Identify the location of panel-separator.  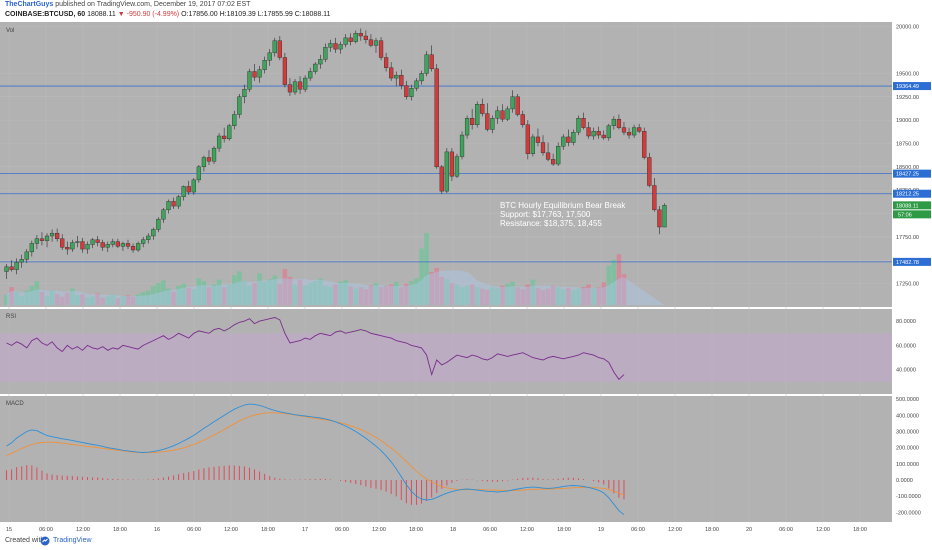
(466, 308).